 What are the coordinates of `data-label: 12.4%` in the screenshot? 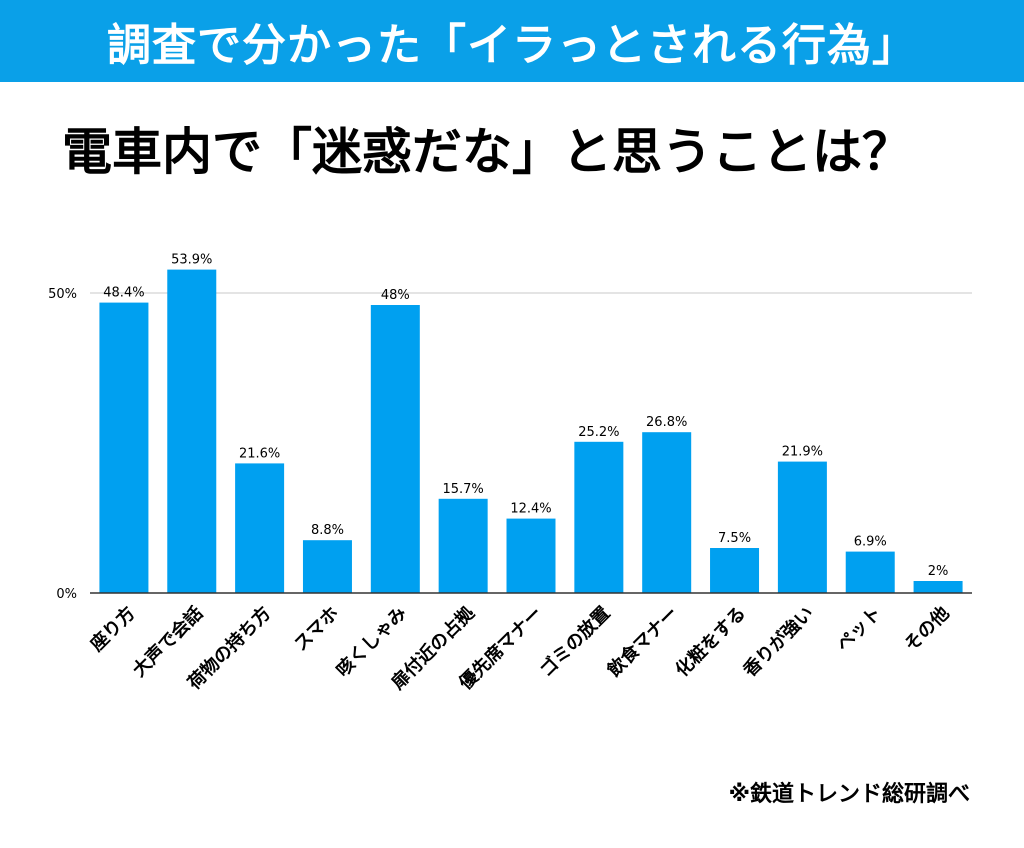 It's located at (530, 509).